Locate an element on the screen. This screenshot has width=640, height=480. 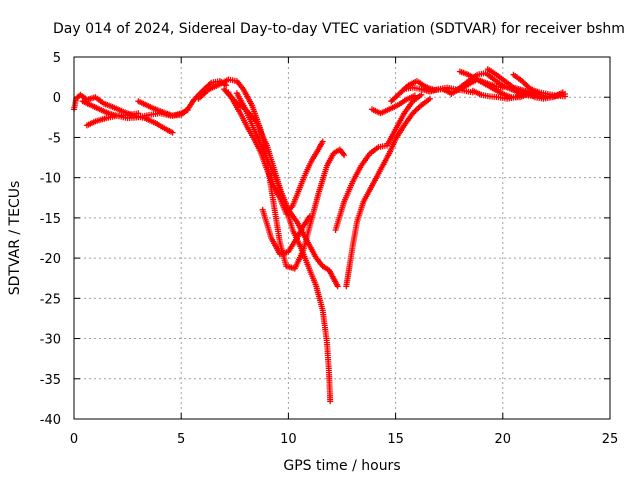
y-tick-label: -10 is located at coordinates (50, 179).